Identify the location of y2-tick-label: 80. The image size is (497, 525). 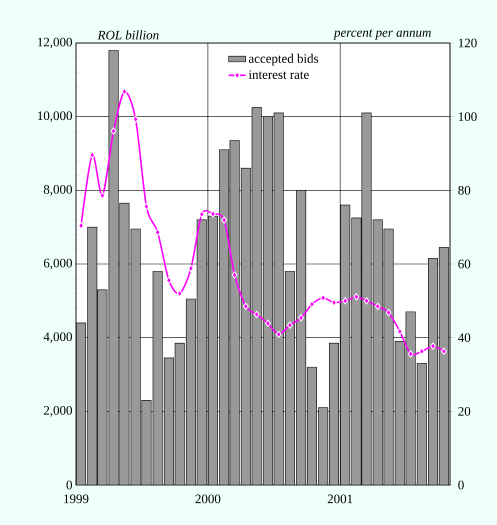
(464, 190).